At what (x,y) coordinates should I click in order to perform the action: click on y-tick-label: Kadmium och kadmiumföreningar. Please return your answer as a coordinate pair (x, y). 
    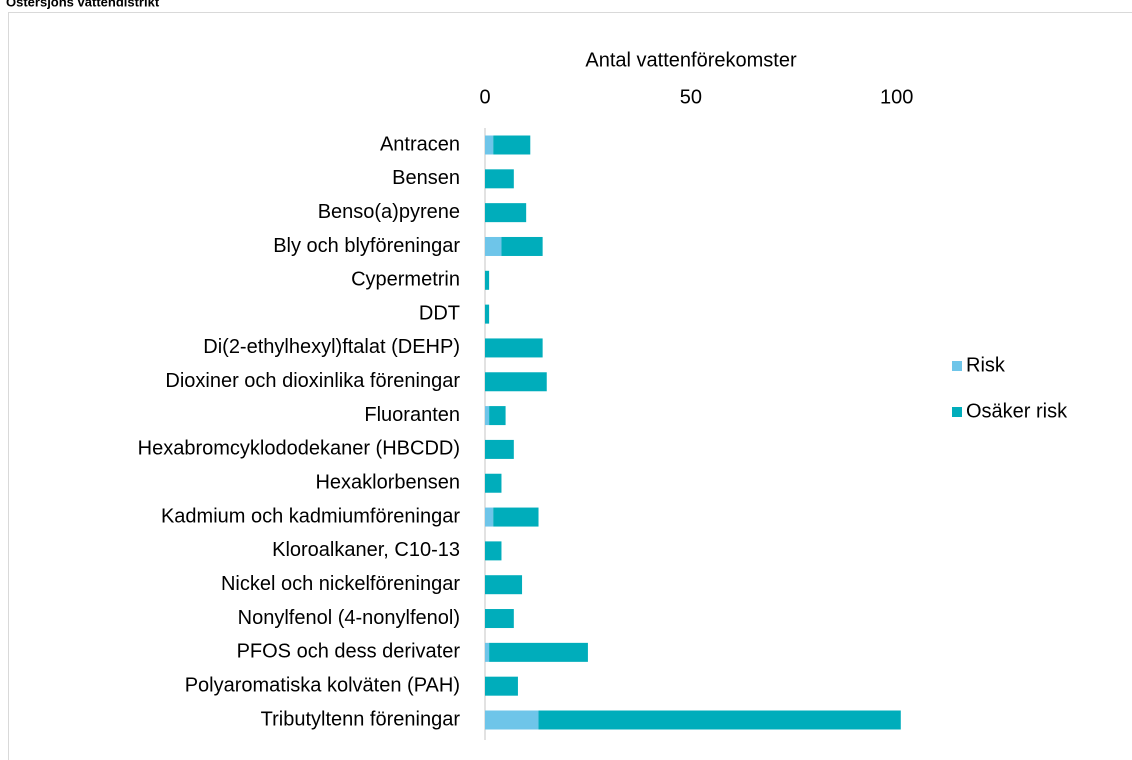
    Looking at the image, I should click on (310, 516).